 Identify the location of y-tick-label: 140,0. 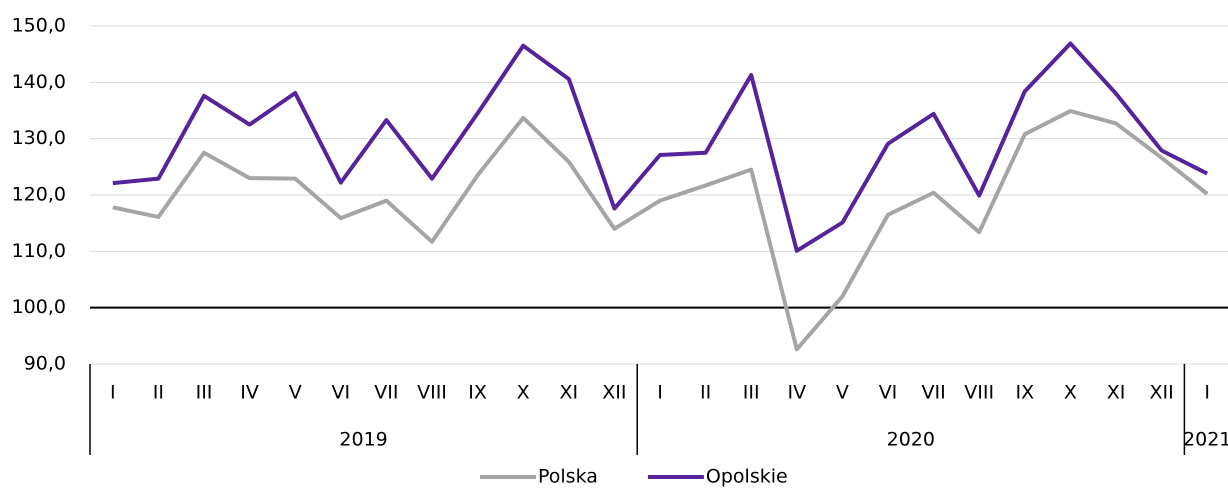
(39, 82).